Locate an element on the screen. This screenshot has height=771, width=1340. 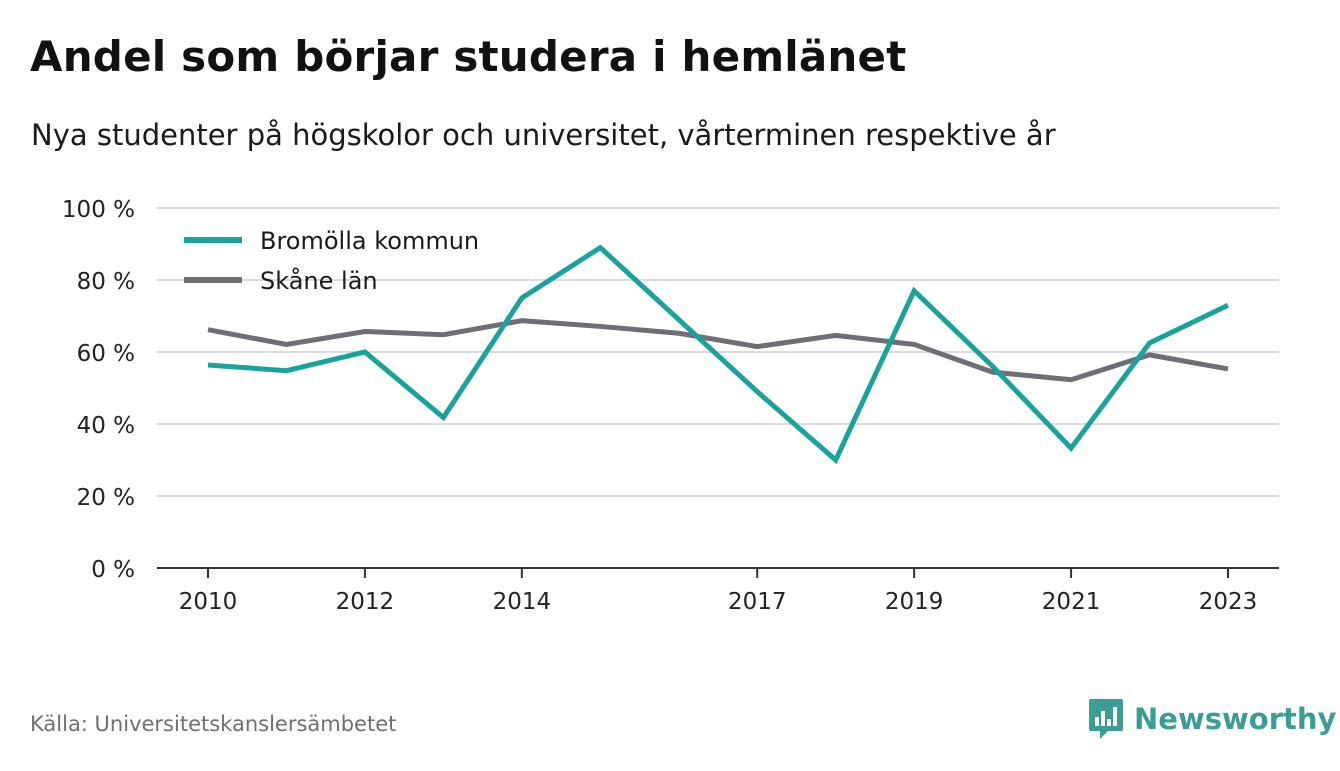
source-note: Källa: Universitetskanslersämbetet is located at coordinates (213, 724).